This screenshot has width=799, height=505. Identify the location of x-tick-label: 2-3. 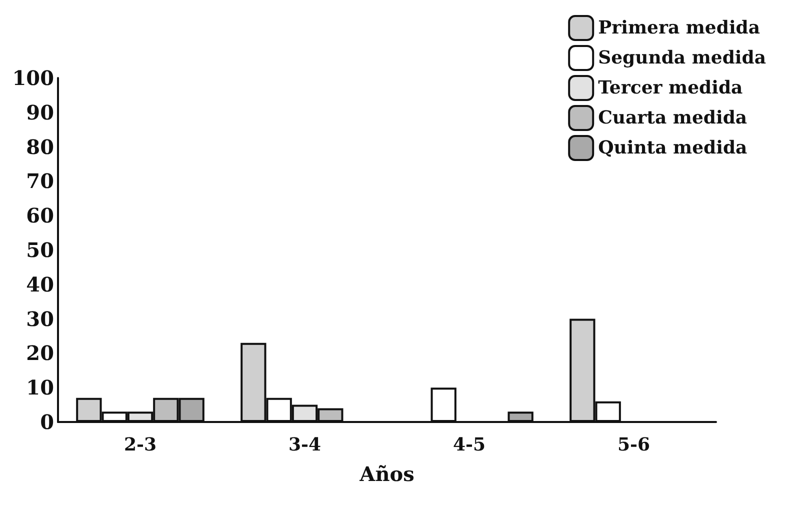
(140, 445).